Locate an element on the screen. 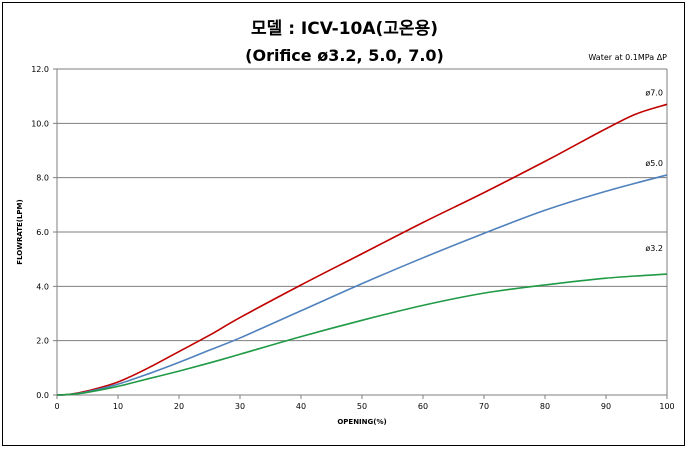 This screenshot has height=450, width=689. y-axis-label: FLOWRATE(LPM) is located at coordinates (20, 231).